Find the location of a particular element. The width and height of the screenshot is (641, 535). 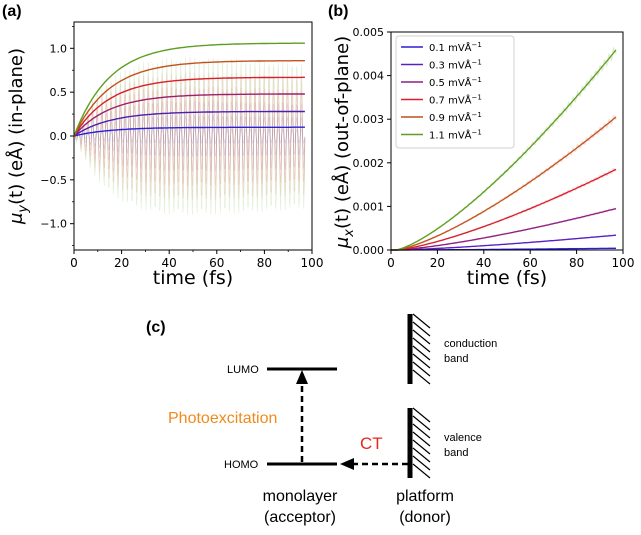

panel-label-b: (b) is located at coordinates (338, 11).